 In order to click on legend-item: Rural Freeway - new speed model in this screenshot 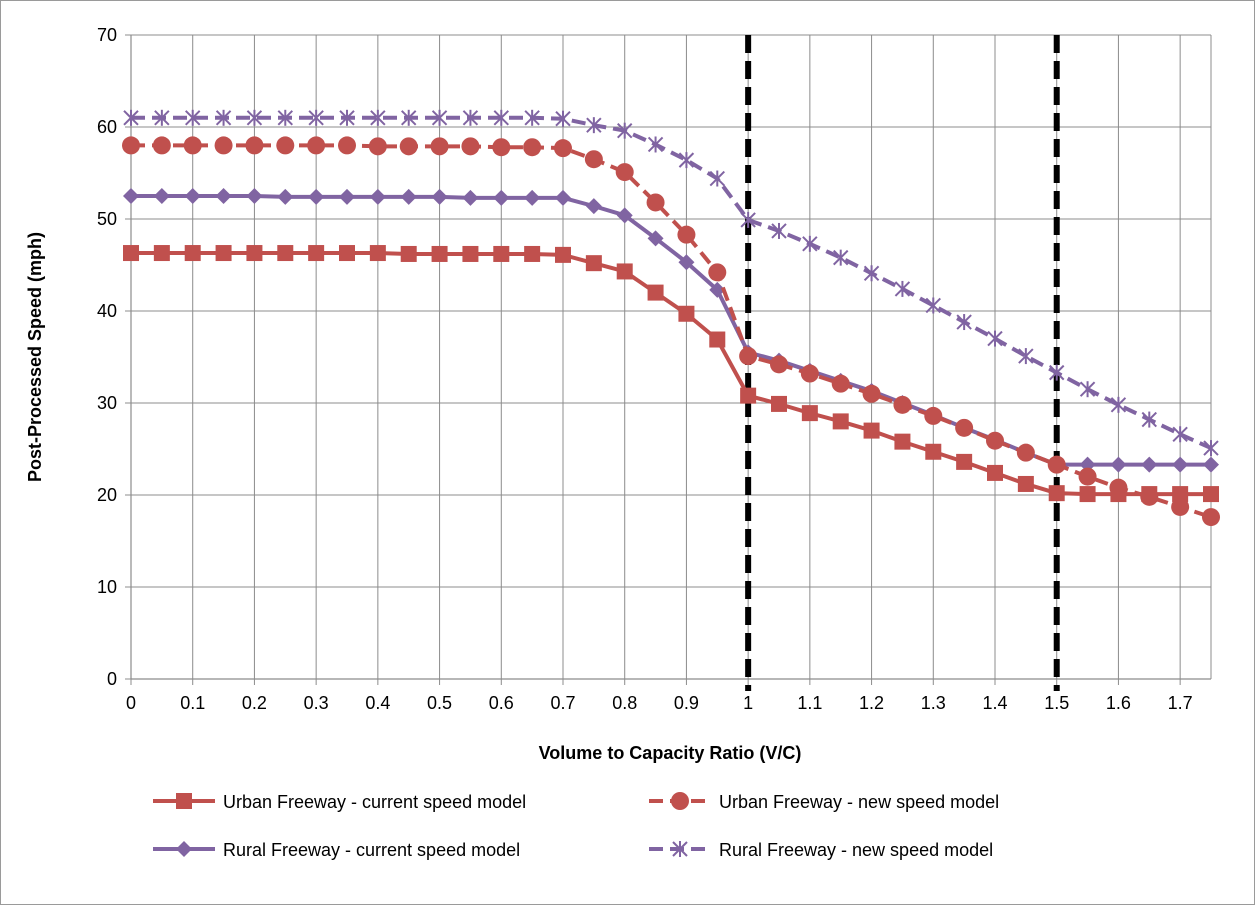, I will do `click(821, 850)`.